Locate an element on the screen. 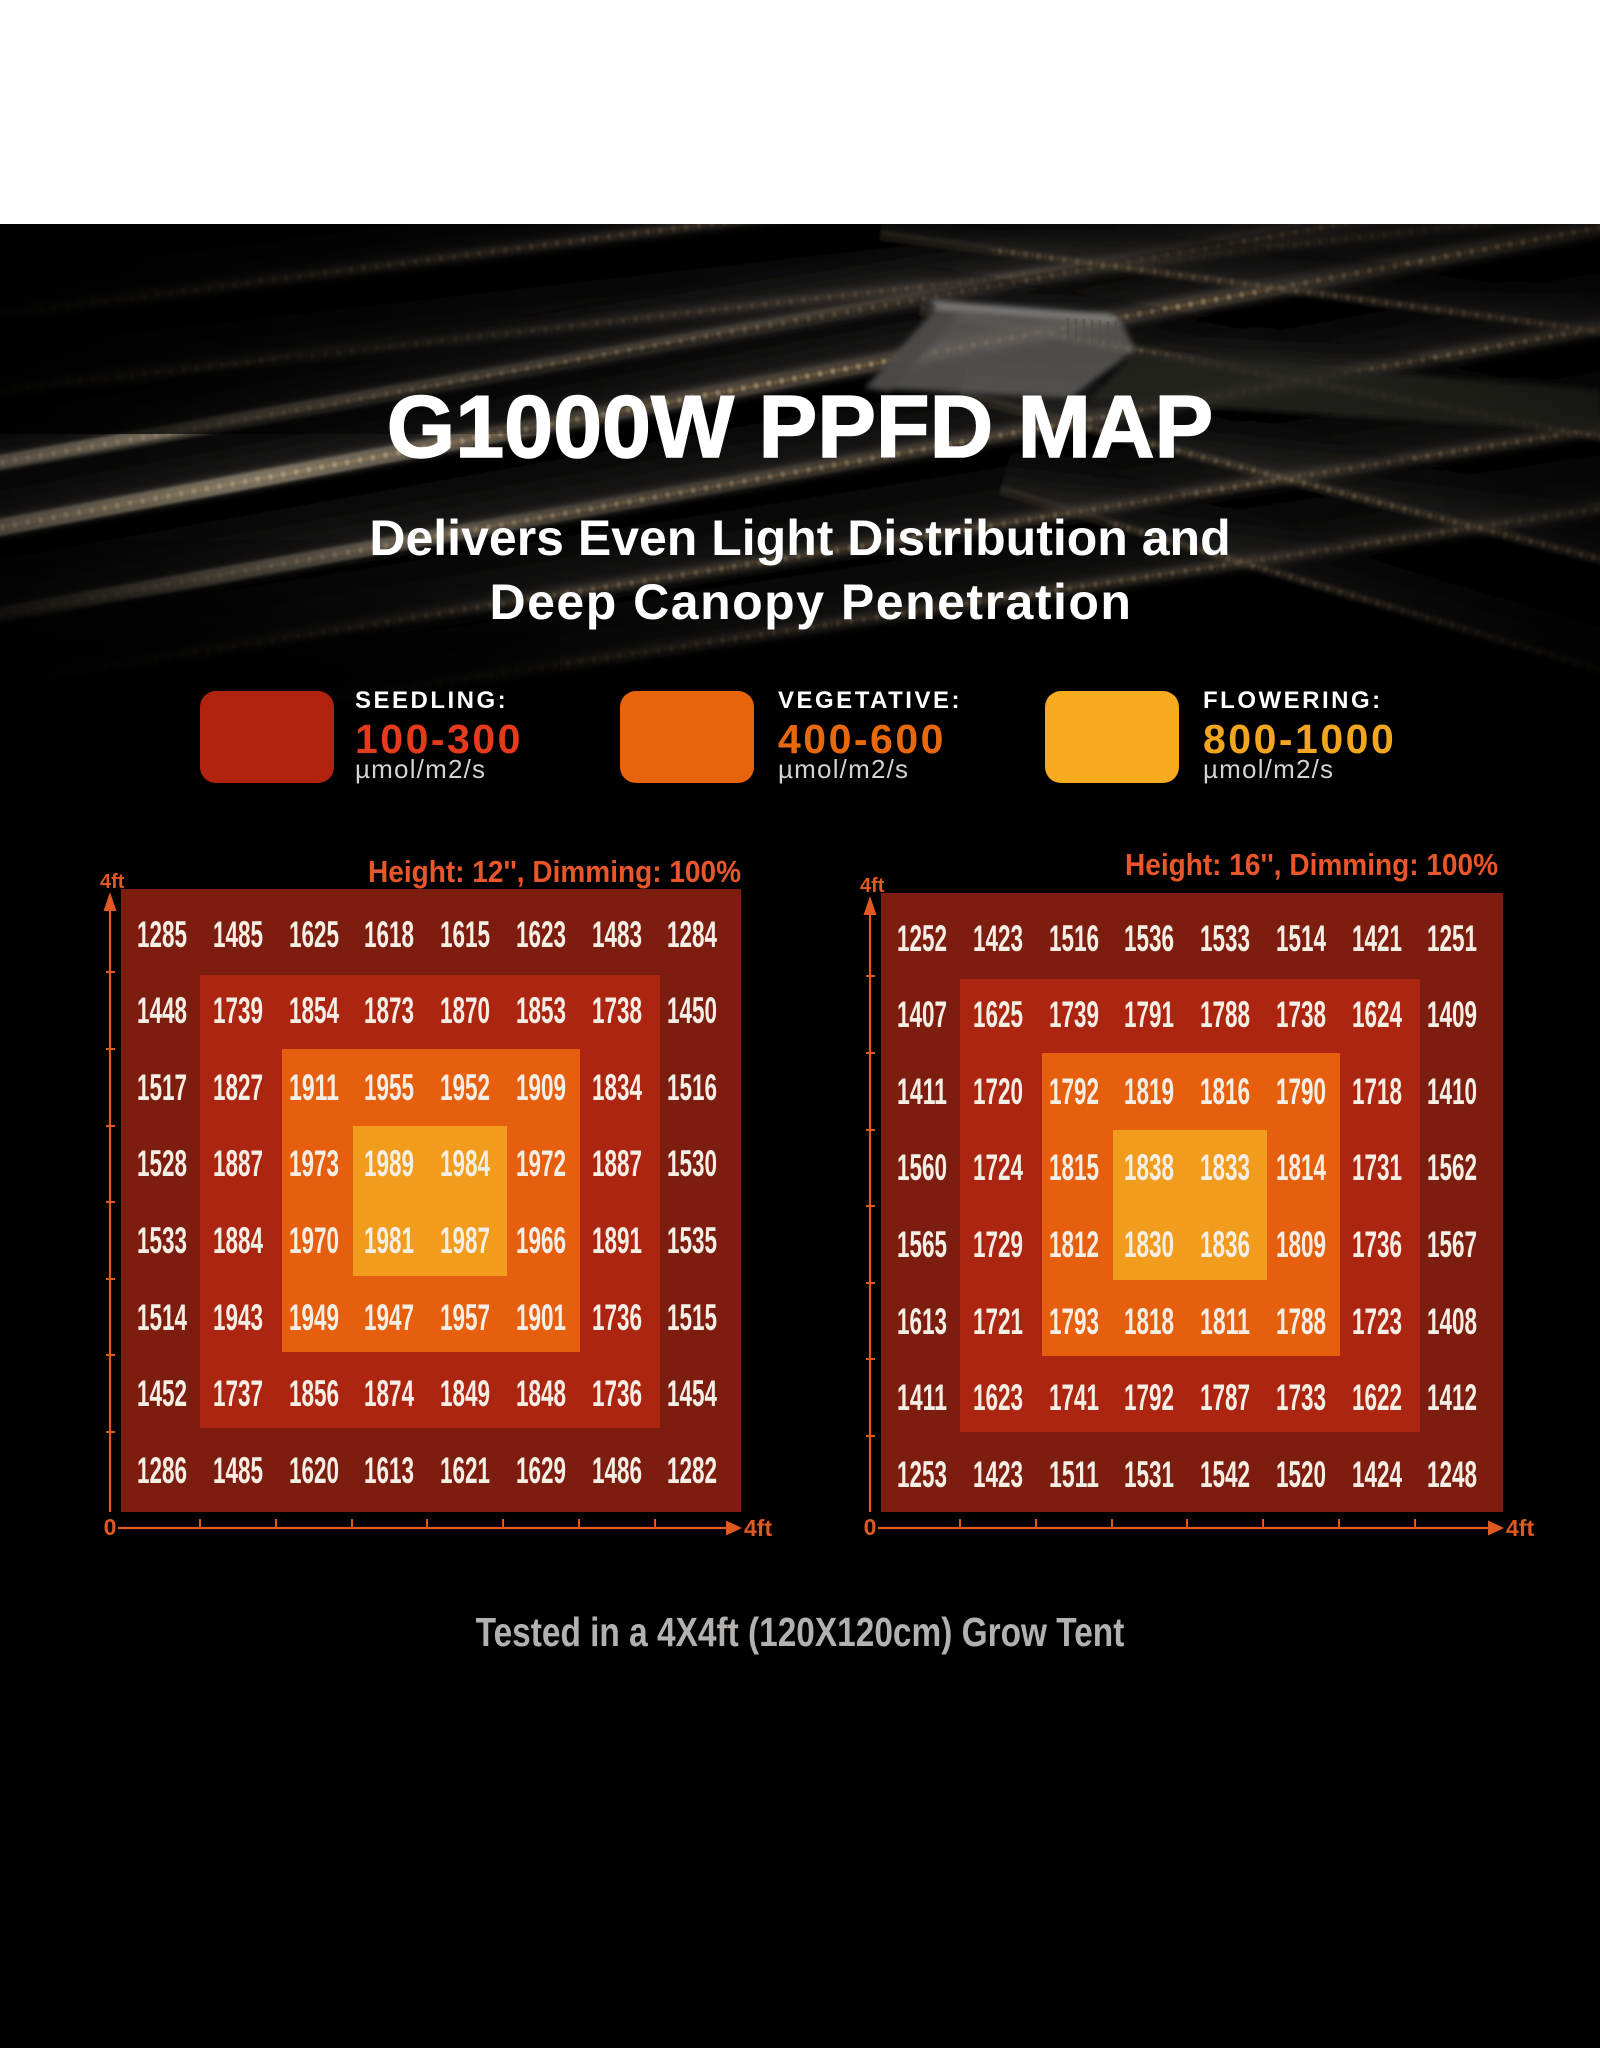 Image resolution: width=1600 pixels, height=2048 pixels. svg-text: 1560 is located at coordinates (922, 1167).